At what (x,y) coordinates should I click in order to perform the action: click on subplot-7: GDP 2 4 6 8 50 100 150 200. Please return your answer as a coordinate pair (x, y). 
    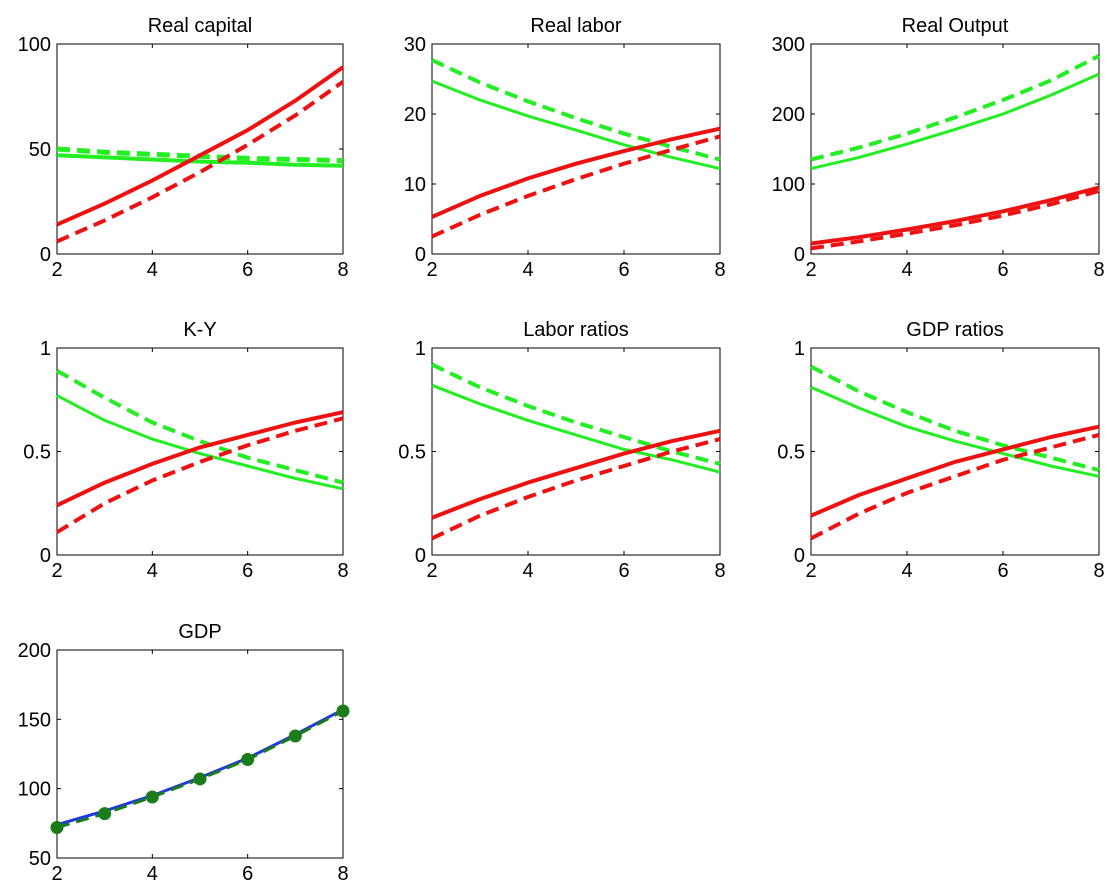
    Looking at the image, I should click on (184, 753).